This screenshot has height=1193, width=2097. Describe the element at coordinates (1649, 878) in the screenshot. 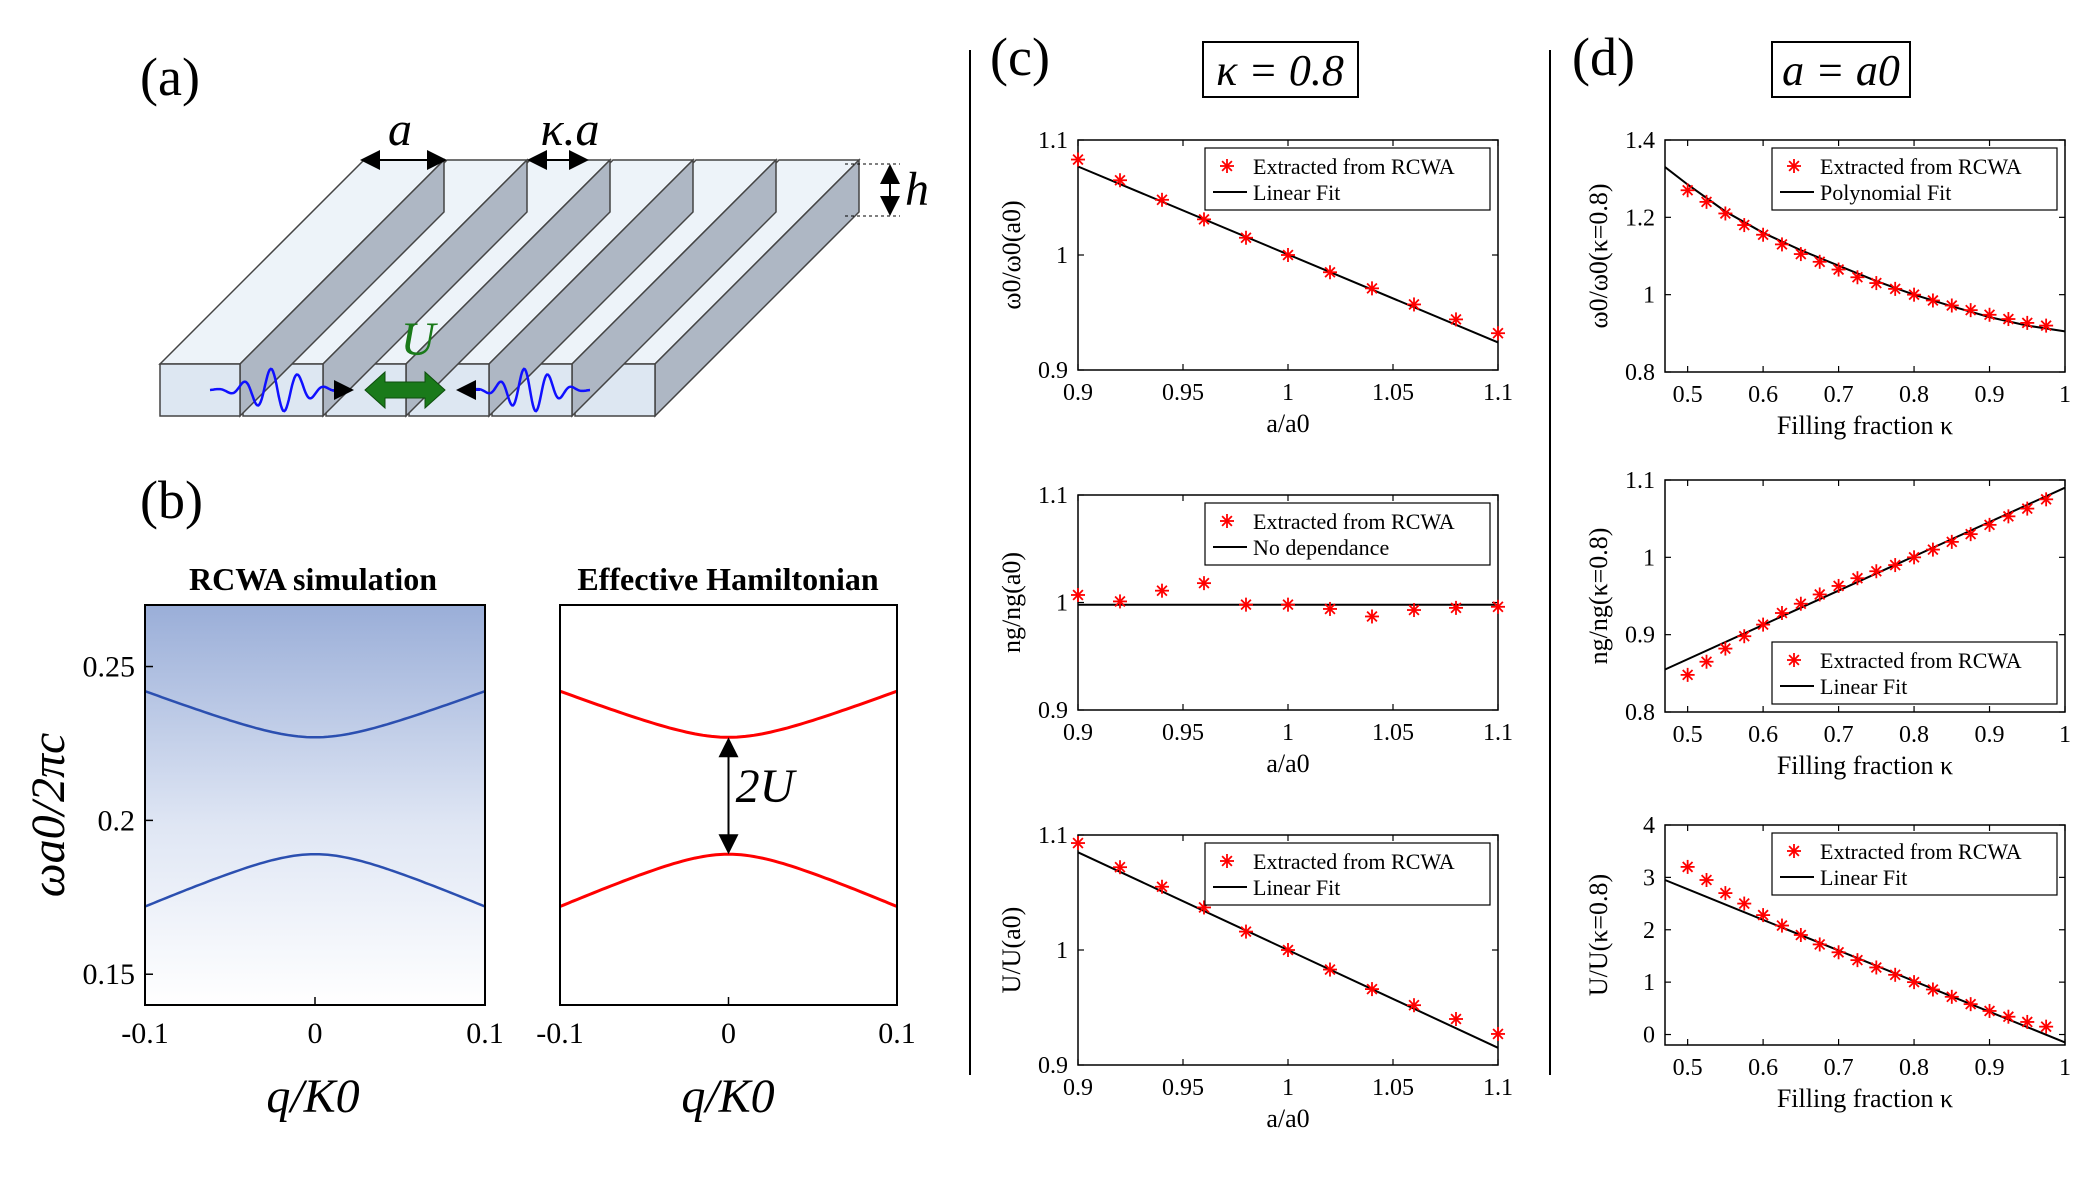

I see `y-tick-label: 3` at that location.